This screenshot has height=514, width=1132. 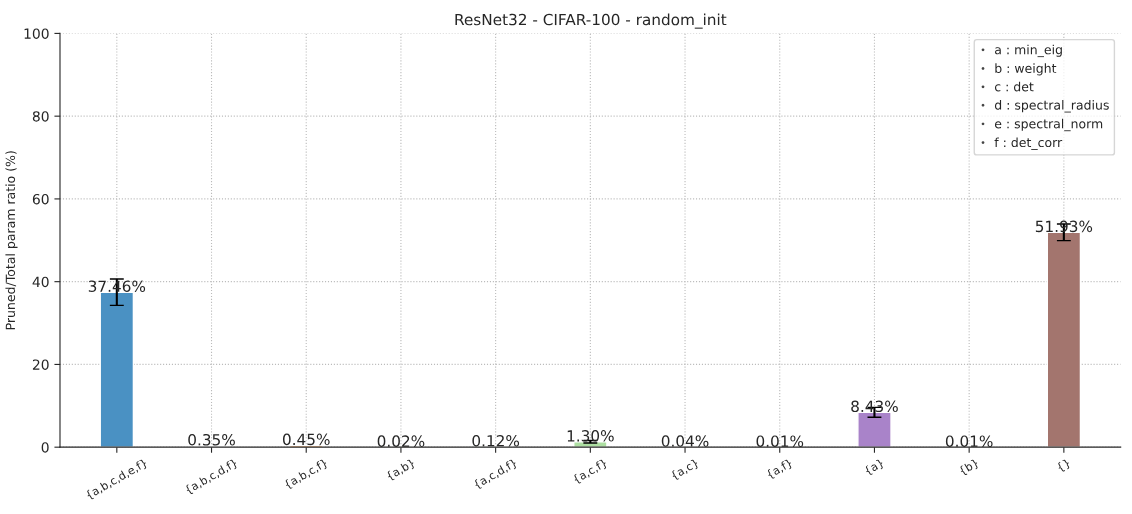 What do you see at coordinates (401, 441) in the screenshot?
I see `data-label: 0.02%` at bounding box center [401, 441].